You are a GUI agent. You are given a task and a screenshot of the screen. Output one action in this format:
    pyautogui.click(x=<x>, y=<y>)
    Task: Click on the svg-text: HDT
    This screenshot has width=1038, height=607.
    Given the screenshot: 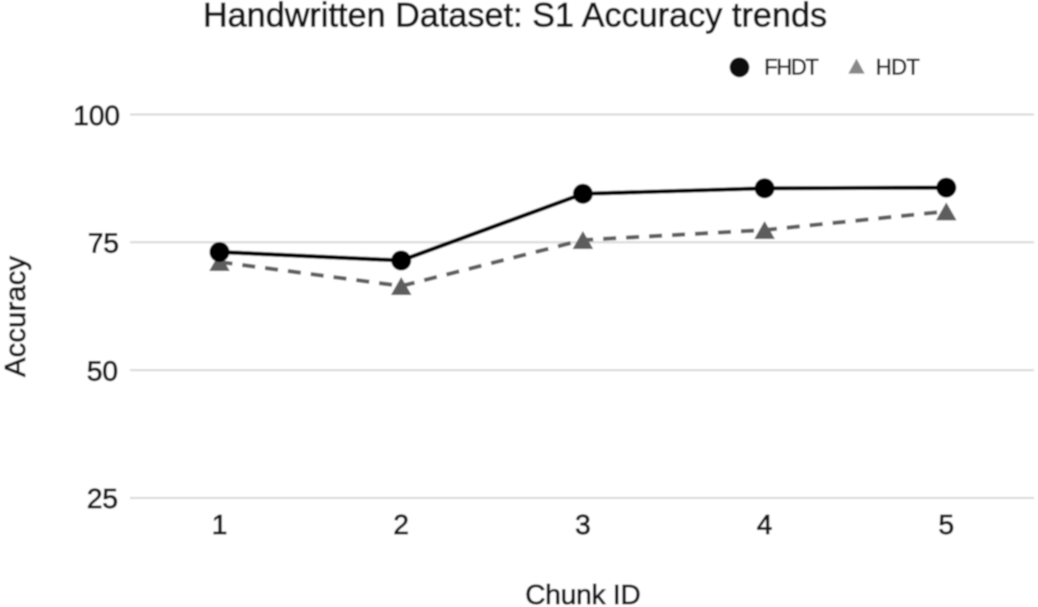 What is the action you would take?
    pyautogui.click(x=898, y=67)
    